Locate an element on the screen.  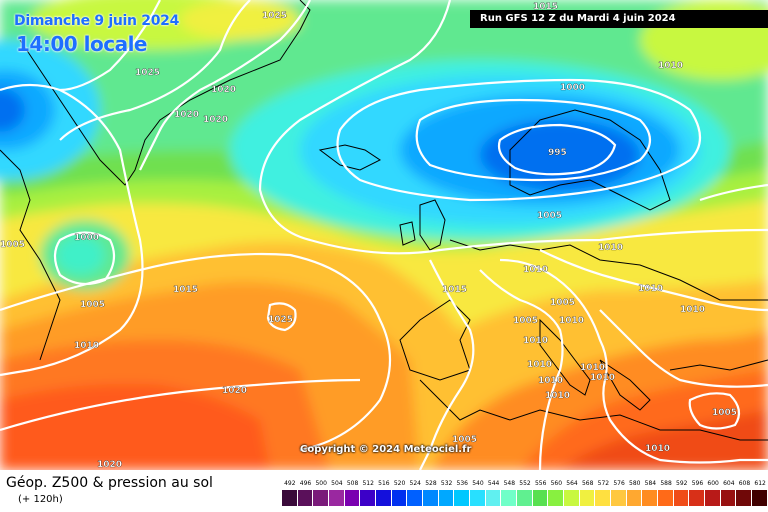
forecast-time: 14:00 locale is located at coordinates (82, 44).